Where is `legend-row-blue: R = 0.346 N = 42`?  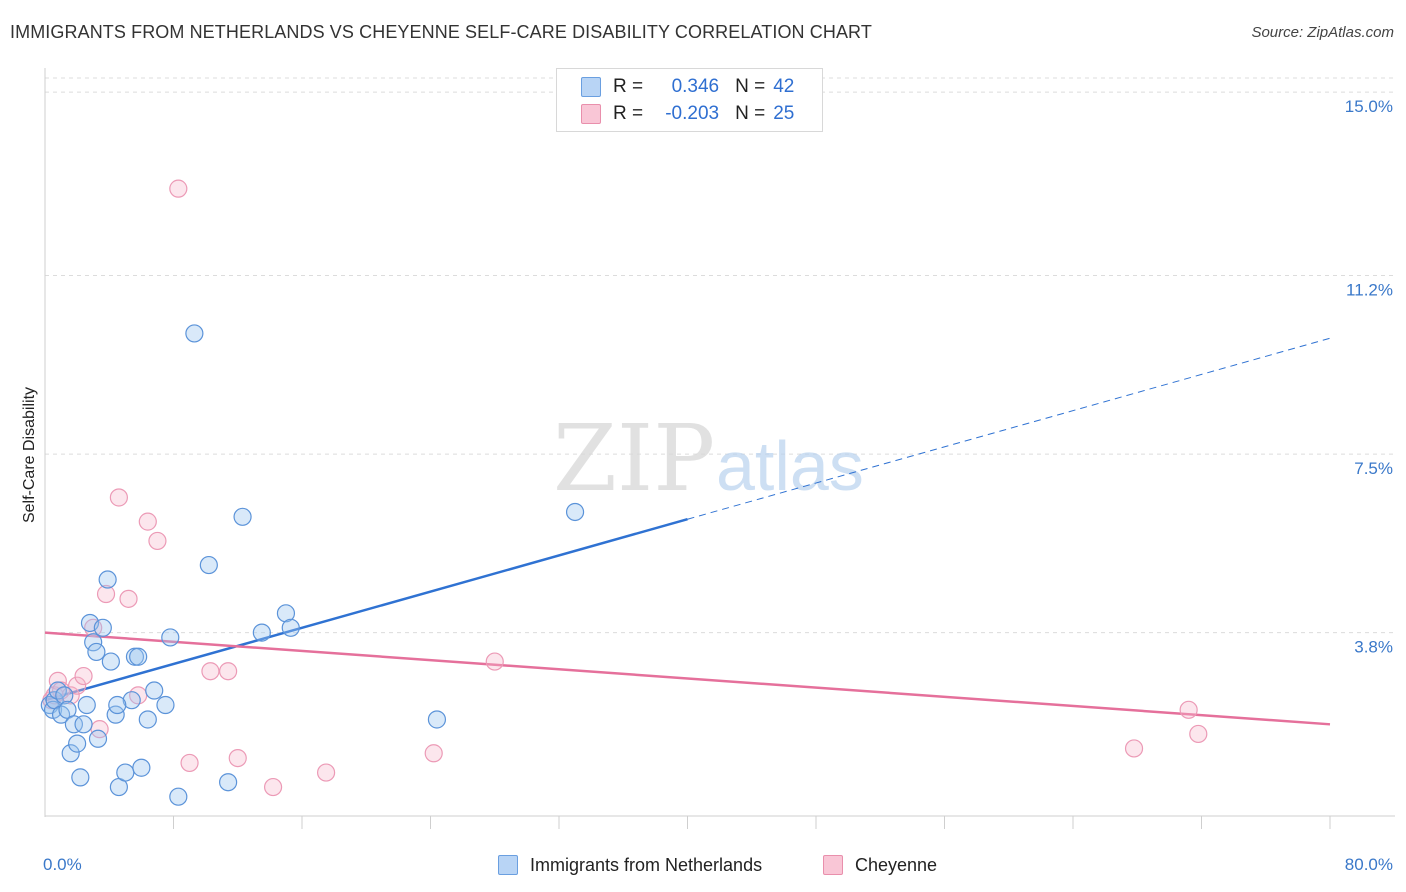 legend-row-blue: R = 0.346 N = 42 is located at coordinates (687, 87).